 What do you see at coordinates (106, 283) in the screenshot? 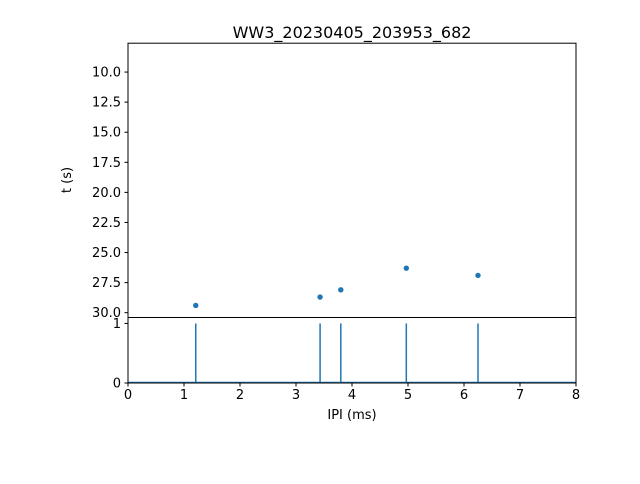
I see `y-tick-label: 27.5` at bounding box center [106, 283].